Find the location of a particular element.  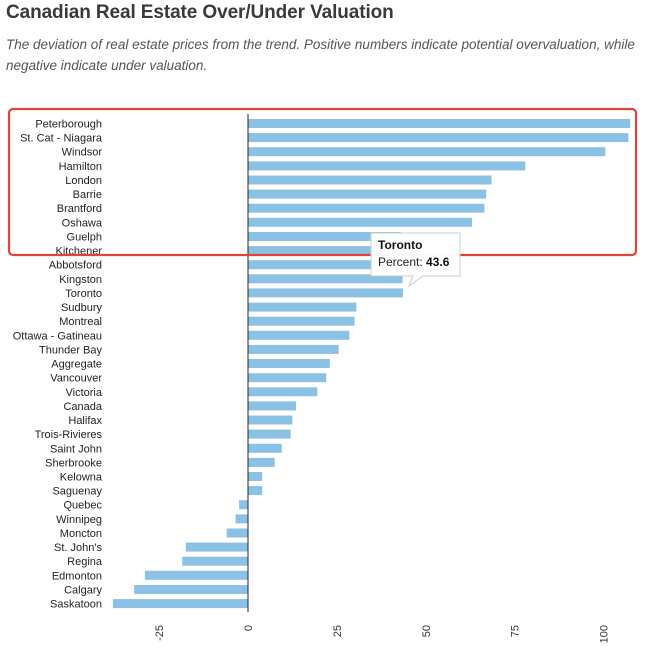

category-label: Victoria is located at coordinates (84, 393).